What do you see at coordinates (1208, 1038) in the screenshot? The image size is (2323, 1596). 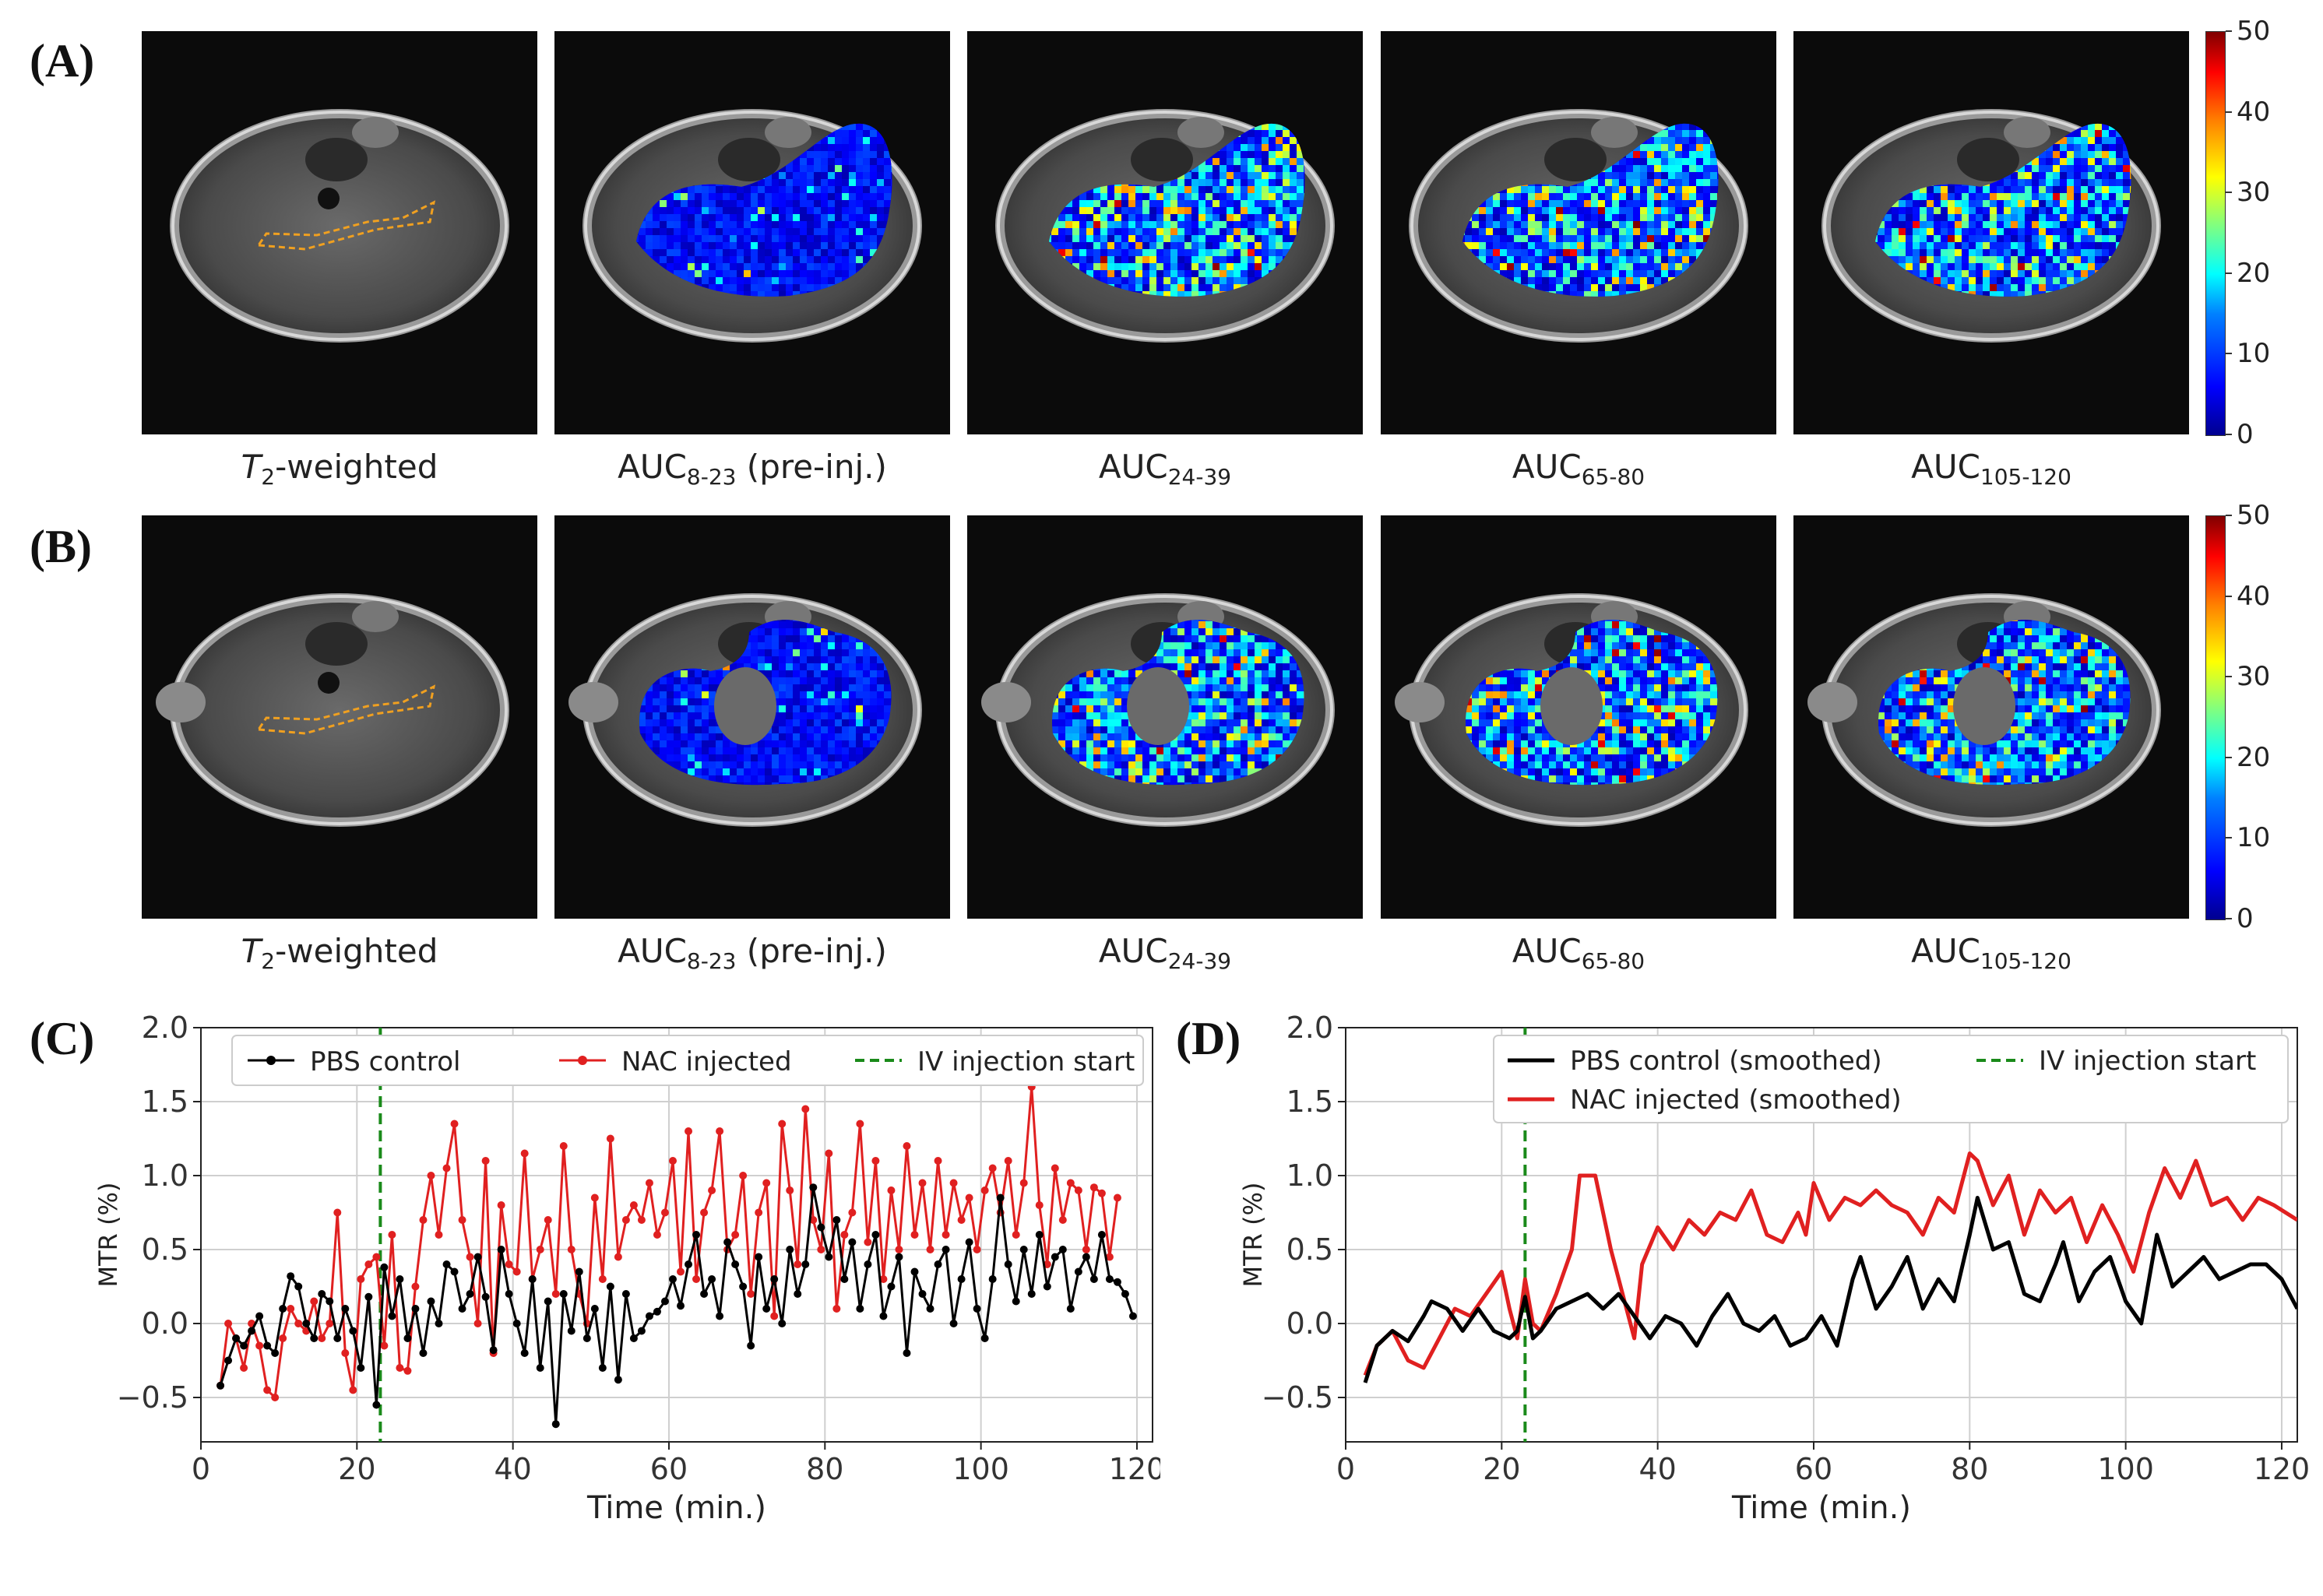 I see `panel-label-d: (D)` at bounding box center [1208, 1038].